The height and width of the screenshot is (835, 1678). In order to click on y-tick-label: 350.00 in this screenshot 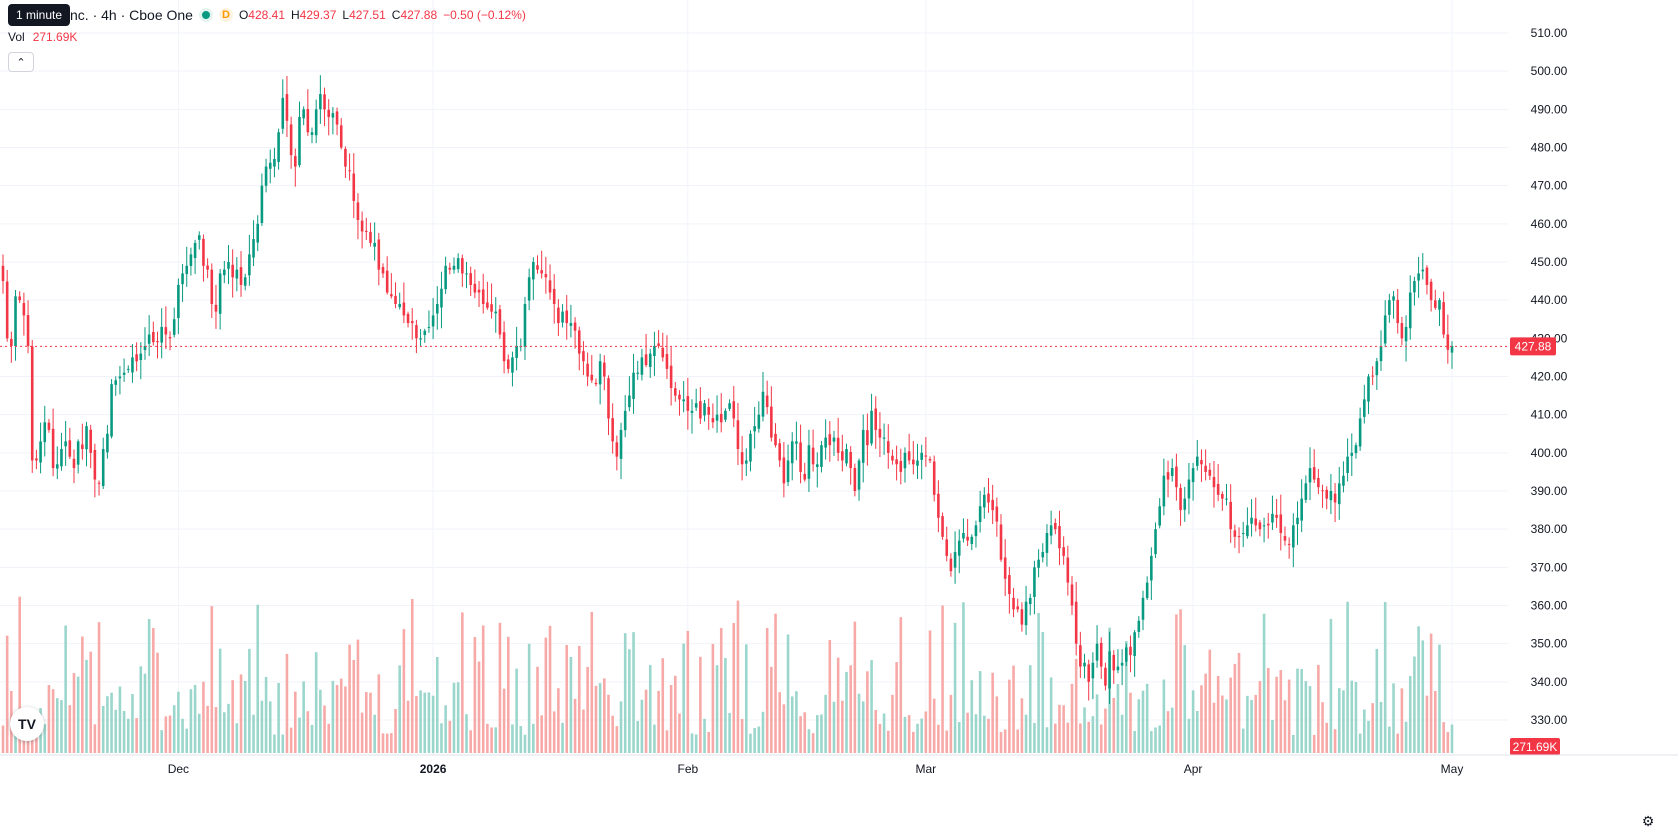, I will do `click(1549, 644)`.